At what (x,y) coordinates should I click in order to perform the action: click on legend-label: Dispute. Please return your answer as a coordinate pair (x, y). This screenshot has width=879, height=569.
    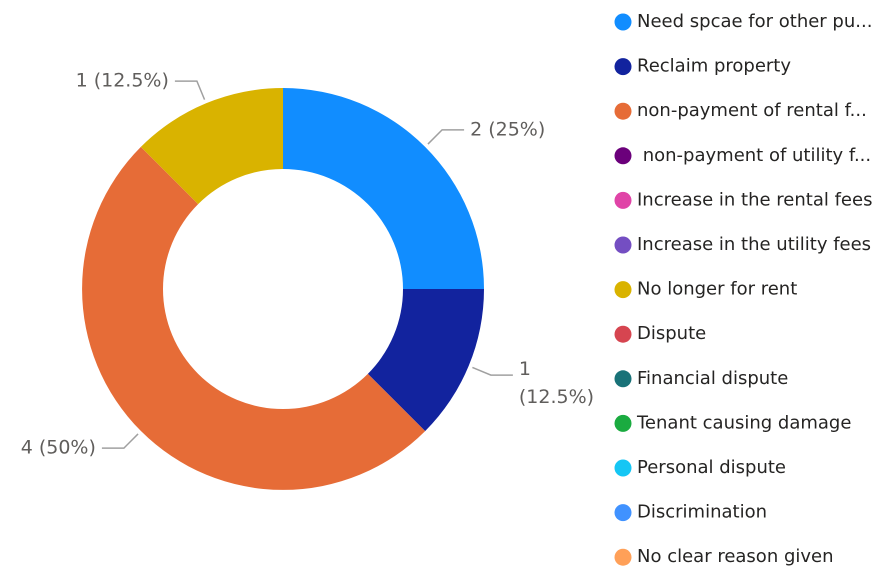
    Looking at the image, I should click on (671, 333).